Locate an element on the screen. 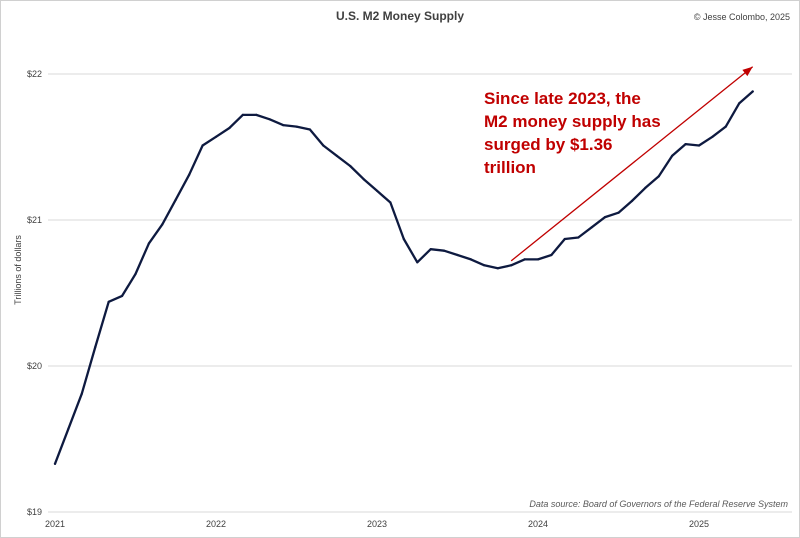 The width and height of the screenshot is (800, 538). y-axis-tick-labels: $19 $20 $21 $22 is located at coordinates (34, 293).